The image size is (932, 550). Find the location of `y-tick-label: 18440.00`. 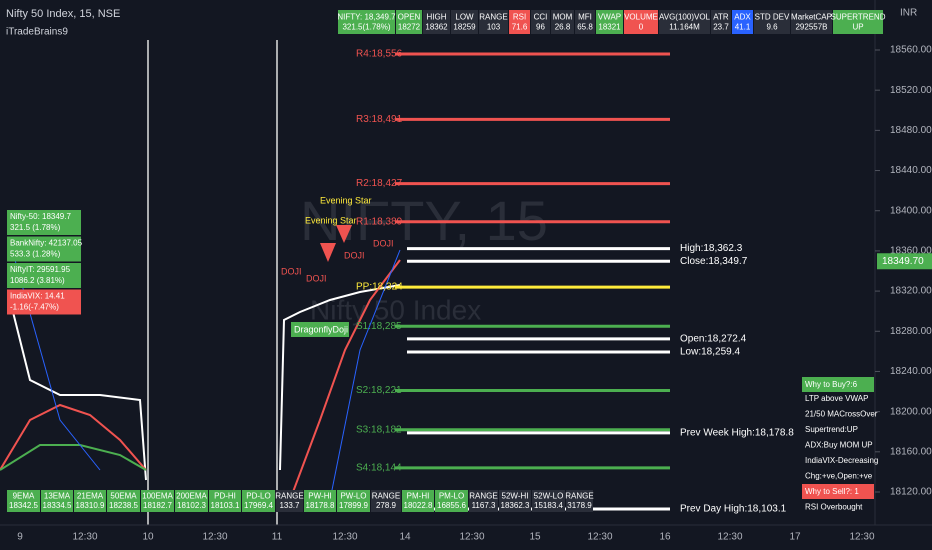

y-tick-label: 18440.00 is located at coordinates (911, 170).